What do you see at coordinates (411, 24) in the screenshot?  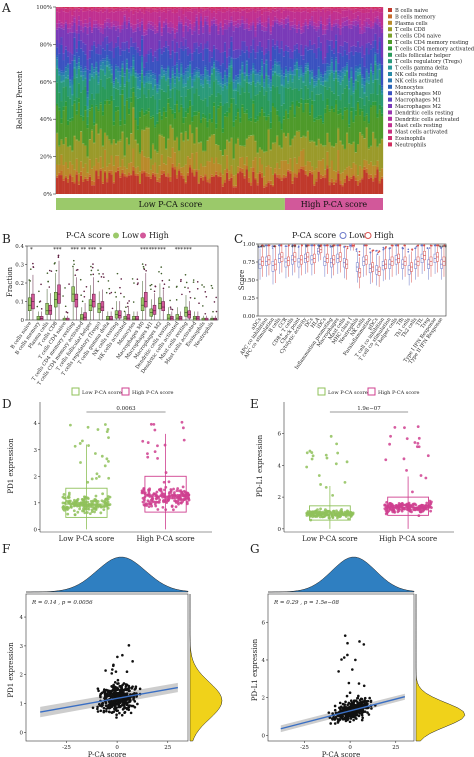 I see `panel-a-legend-label: Plasma cells` at bounding box center [411, 24].